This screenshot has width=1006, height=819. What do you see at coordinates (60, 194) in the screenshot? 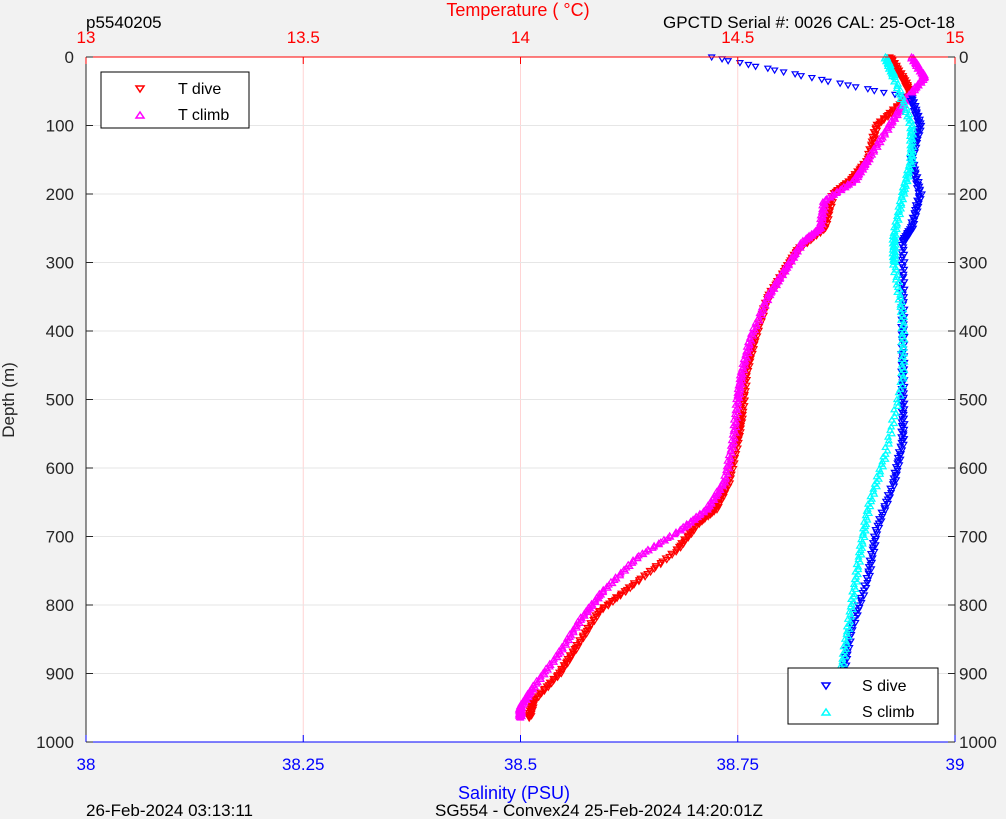
I see `depth-tick-label-left: 200` at bounding box center [60, 194].